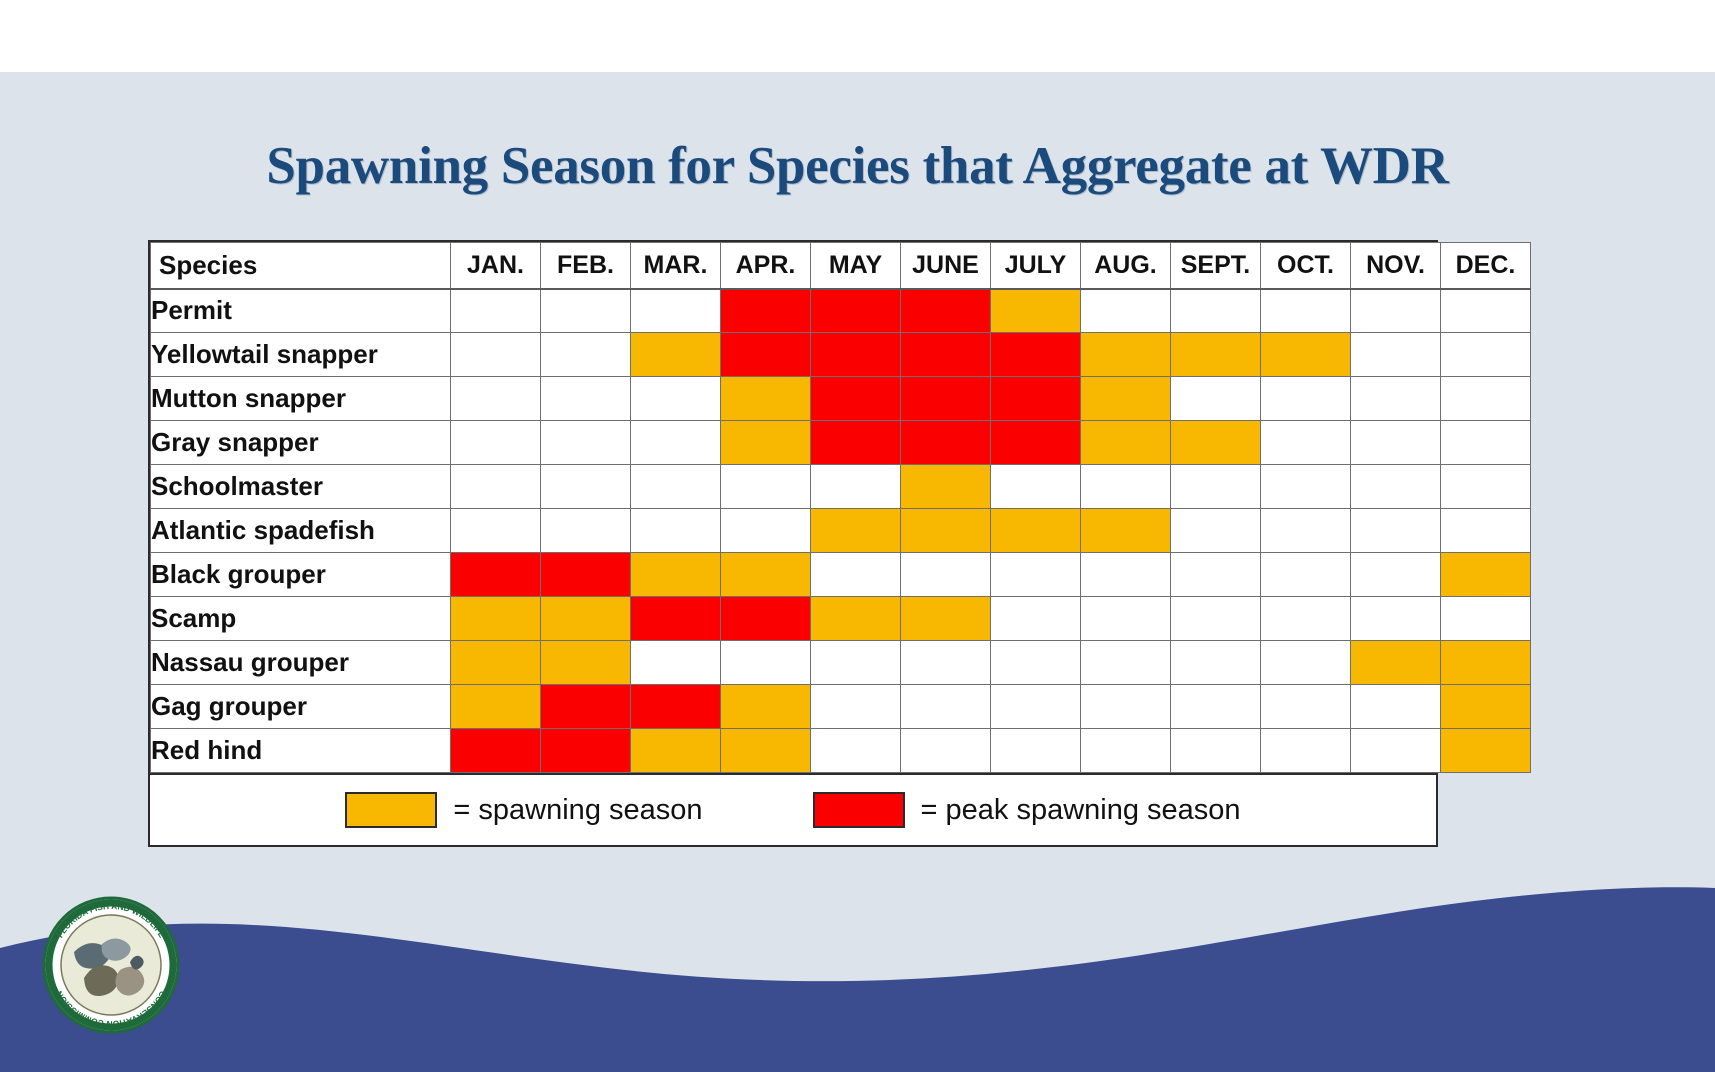 The image size is (1715, 1072). Describe the element at coordinates (840, 442) in the screenshot. I see `table-row: Gray snapper` at that location.